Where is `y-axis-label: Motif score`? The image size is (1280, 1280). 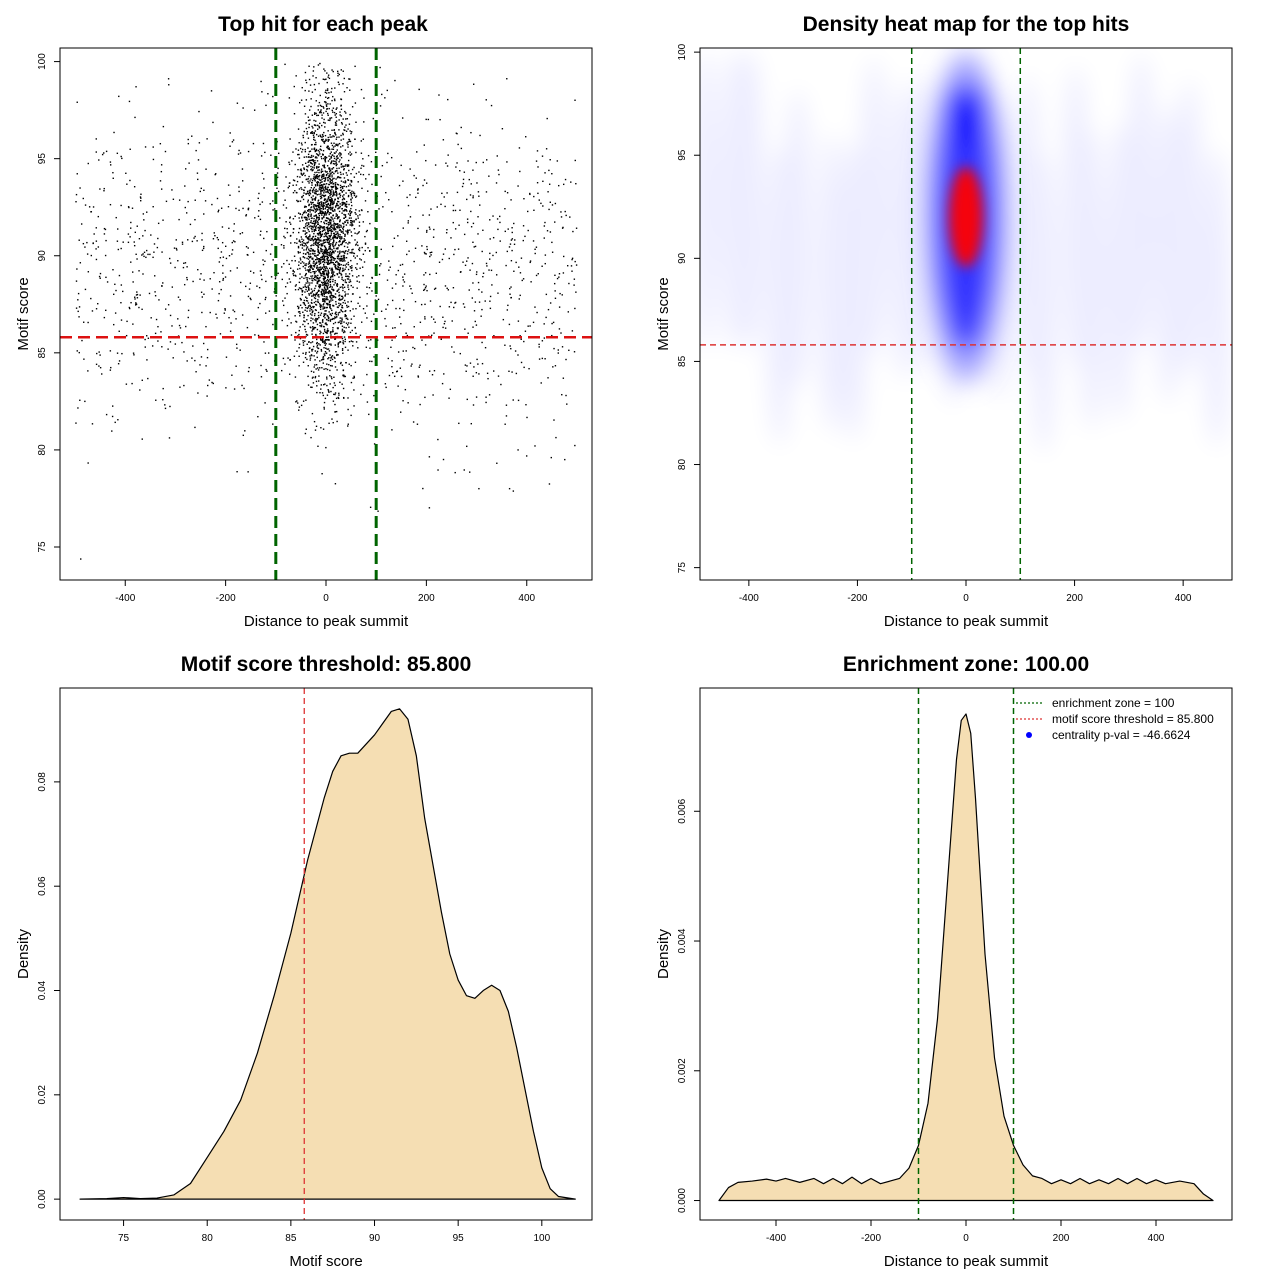 y-axis-label: Motif score is located at coordinates (23, 313).